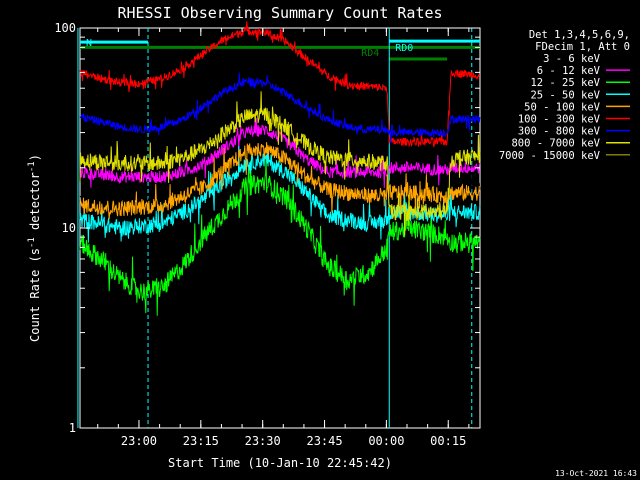 Image resolution: width=640 pixels, height=480 pixels. I want to click on legend-entry-label: 6 - 12 keV, so click(569, 71).